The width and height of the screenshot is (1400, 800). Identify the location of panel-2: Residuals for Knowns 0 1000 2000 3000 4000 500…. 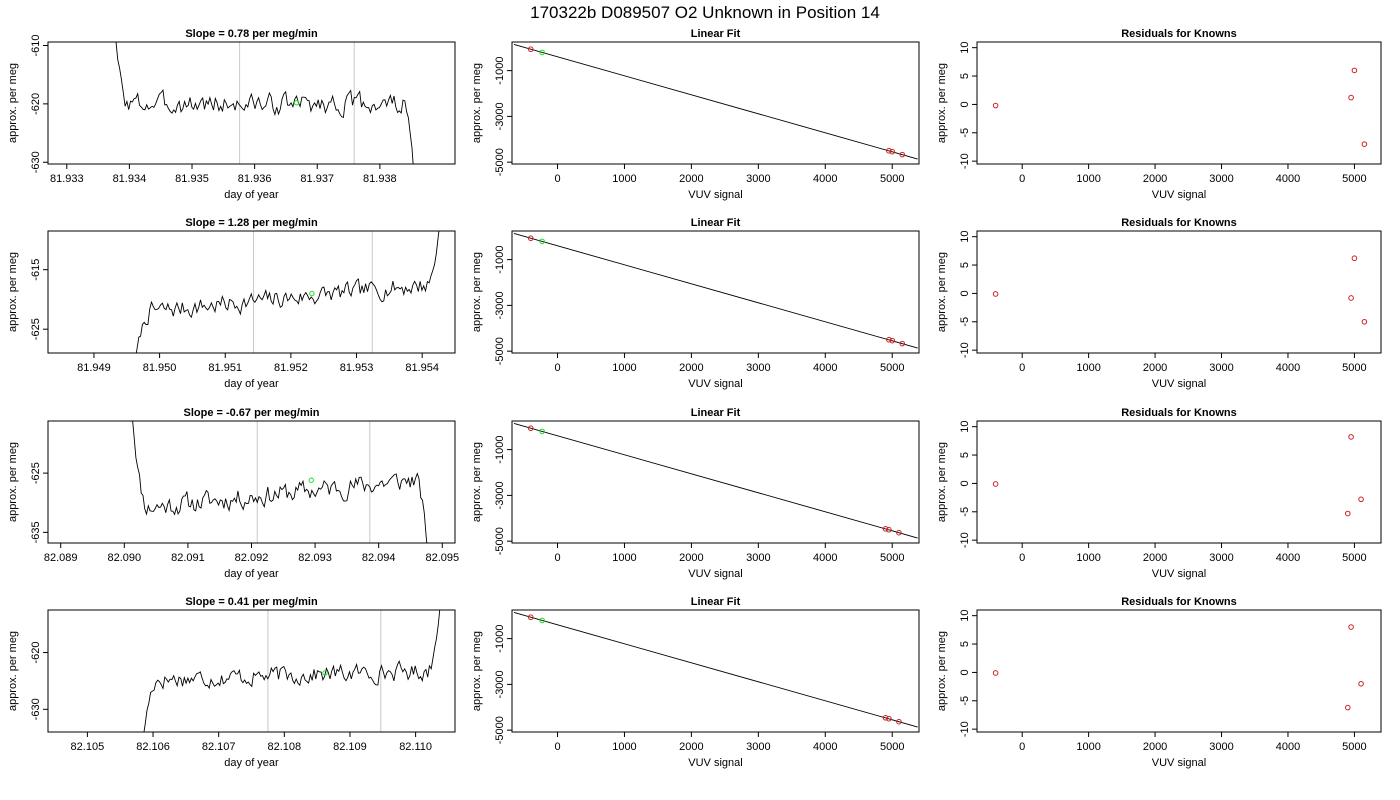
(1159, 114).